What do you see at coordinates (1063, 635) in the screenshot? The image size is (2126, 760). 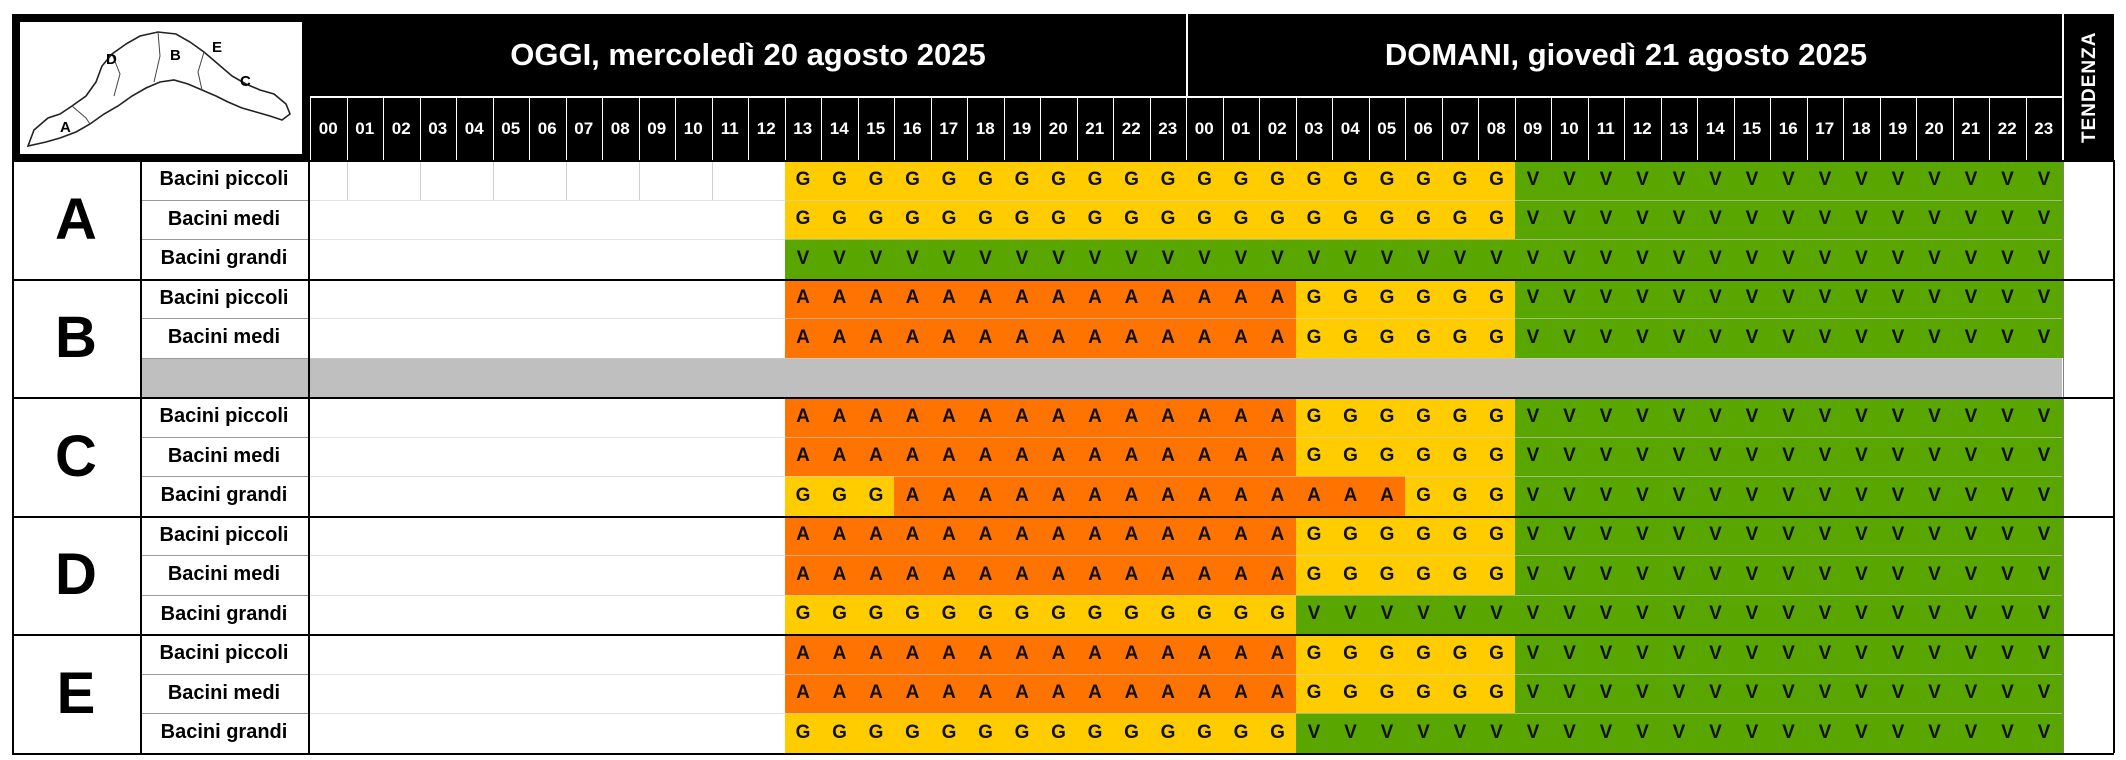 I see `zone-border` at bounding box center [1063, 635].